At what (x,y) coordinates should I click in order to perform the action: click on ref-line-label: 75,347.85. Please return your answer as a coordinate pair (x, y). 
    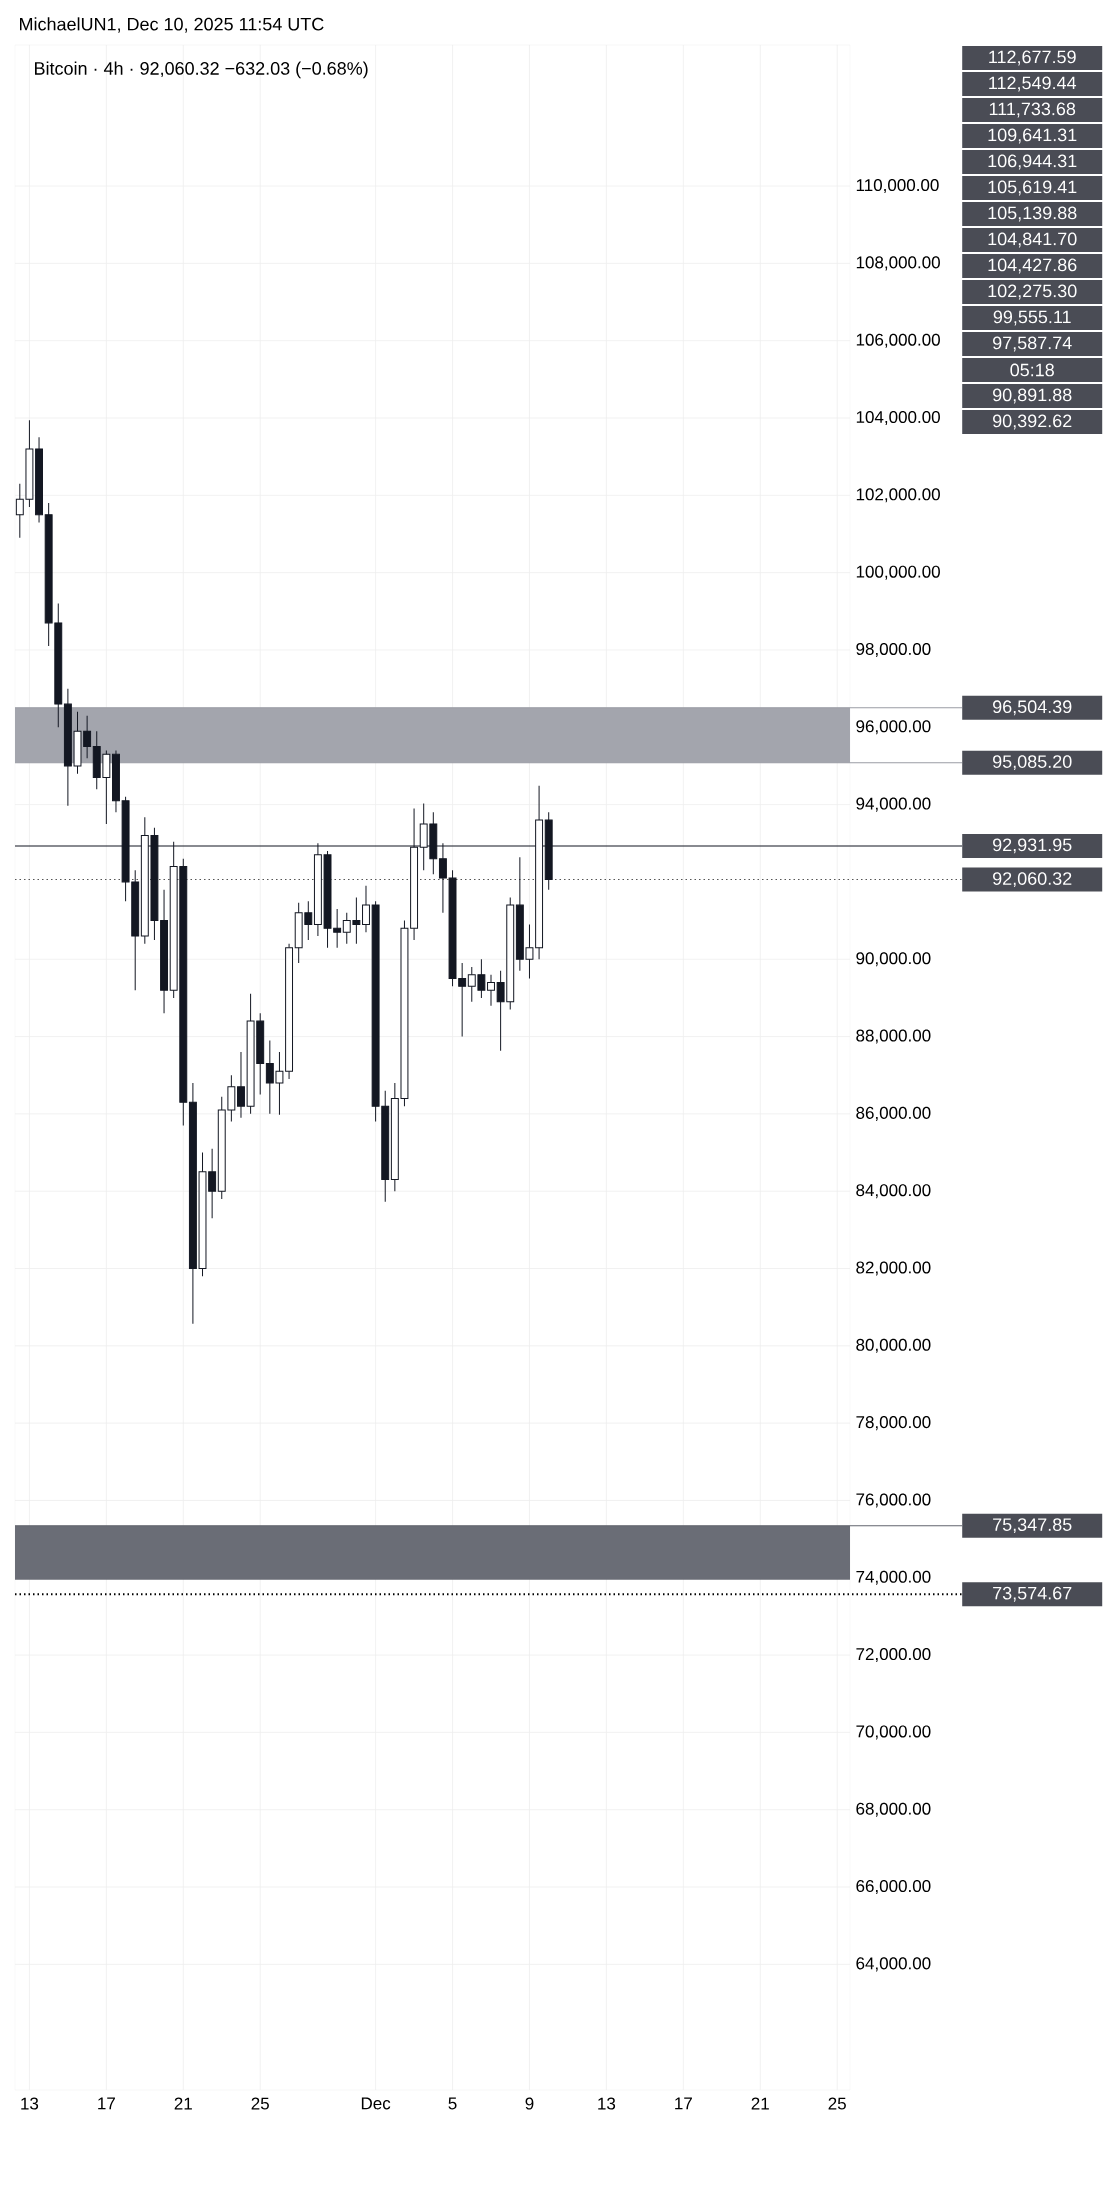
    Looking at the image, I should click on (1032, 1526).